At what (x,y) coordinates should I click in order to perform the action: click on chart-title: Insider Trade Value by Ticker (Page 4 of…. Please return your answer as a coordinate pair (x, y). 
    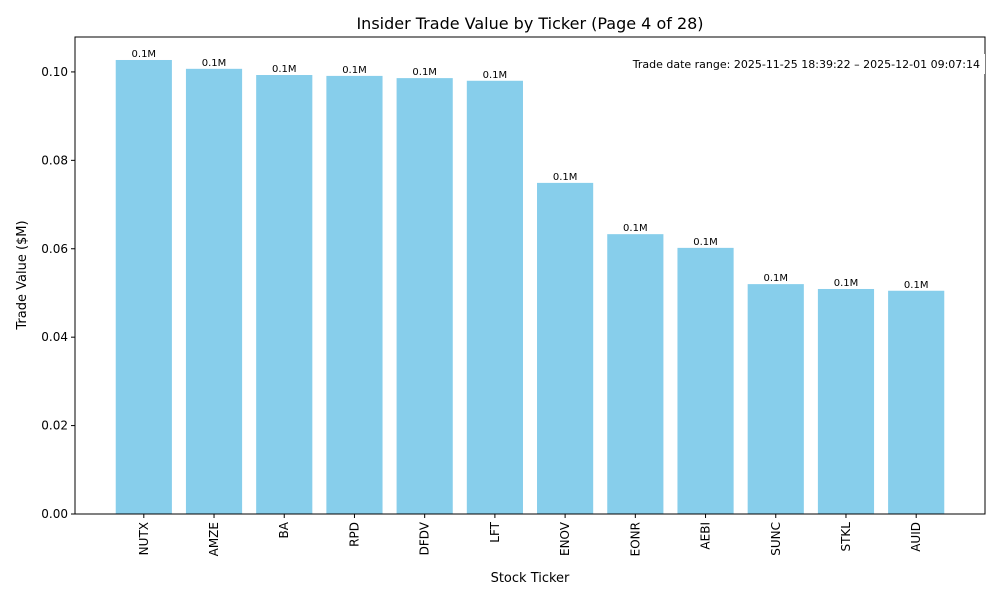
    Looking at the image, I should click on (529, 23).